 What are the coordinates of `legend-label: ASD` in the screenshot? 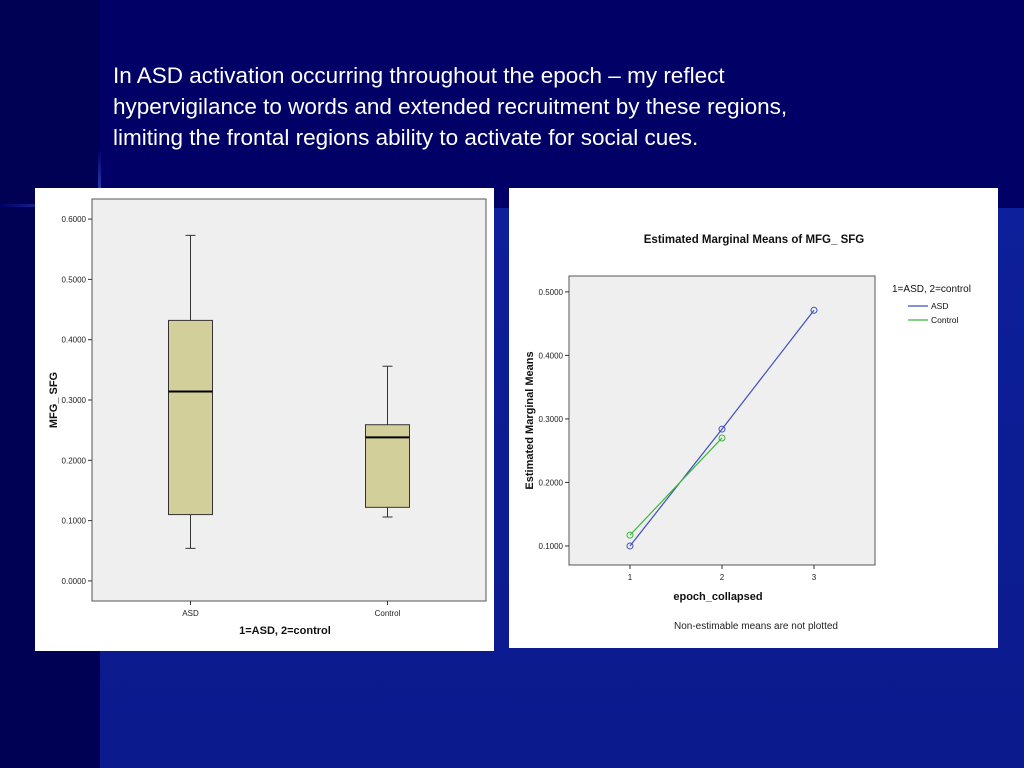 It's located at (939, 306).